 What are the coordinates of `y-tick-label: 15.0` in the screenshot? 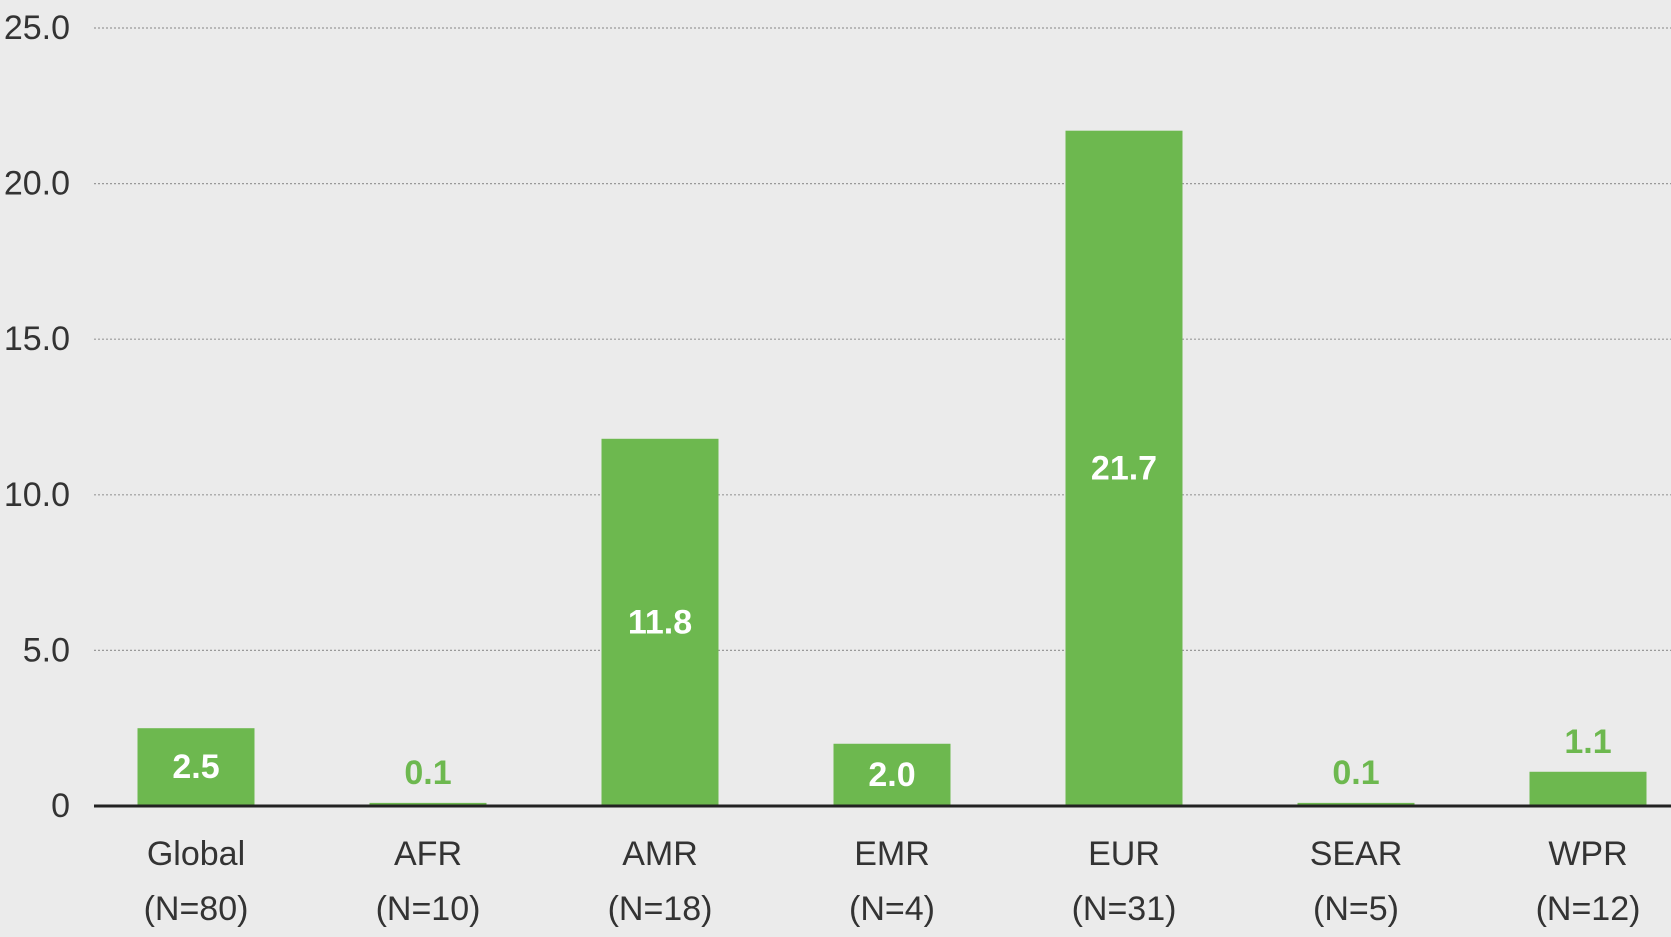 It's located at (37, 339).